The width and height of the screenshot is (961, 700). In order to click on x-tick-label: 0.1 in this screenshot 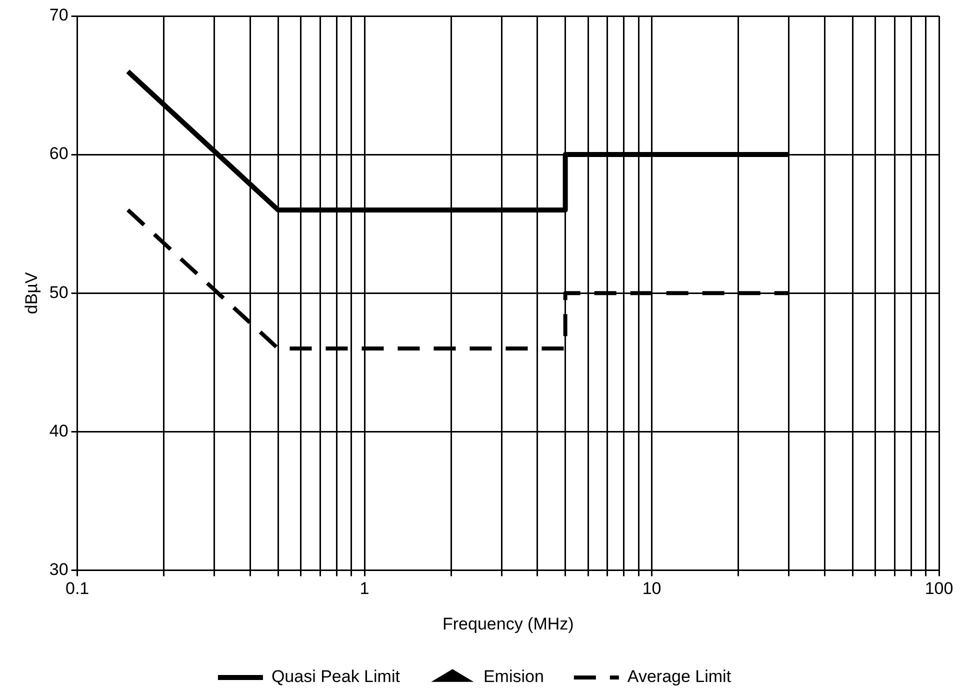, I will do `click(77, 588)`.